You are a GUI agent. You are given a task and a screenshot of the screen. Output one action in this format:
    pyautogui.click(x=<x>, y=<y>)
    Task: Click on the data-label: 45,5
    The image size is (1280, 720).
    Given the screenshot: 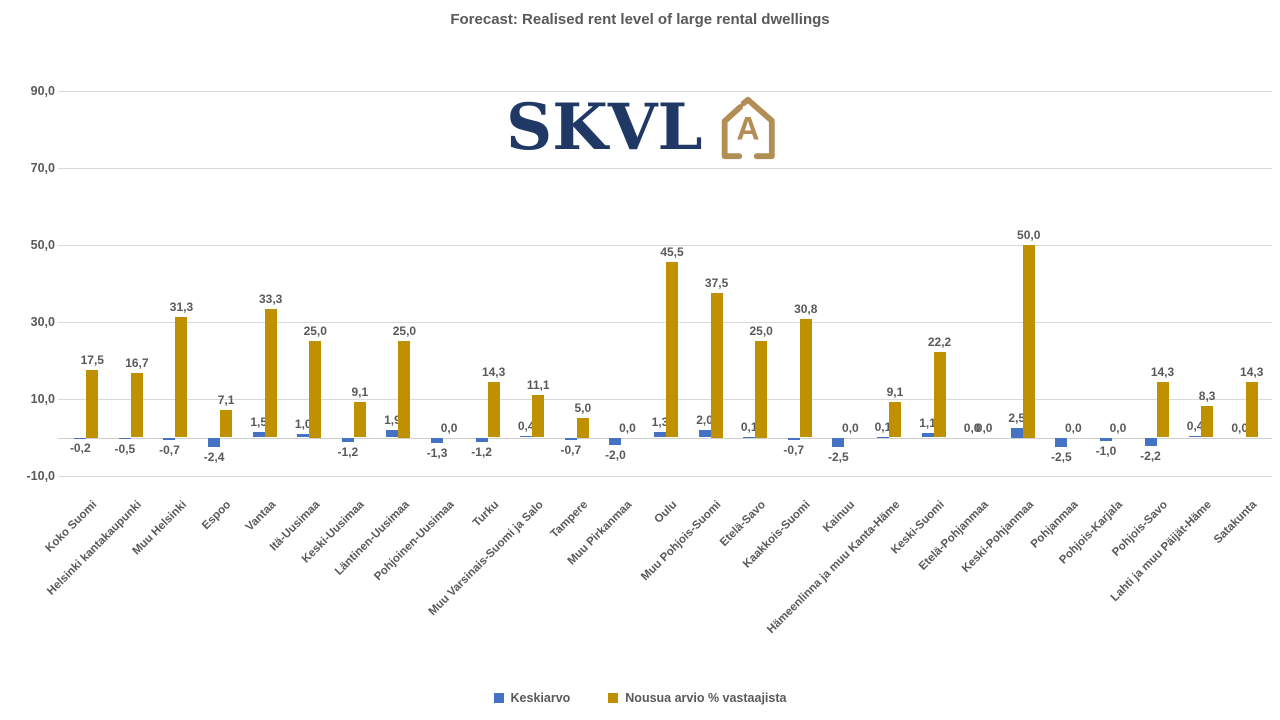 What is the action you would take?
    pyautogui.click(x=672, y=252)
    